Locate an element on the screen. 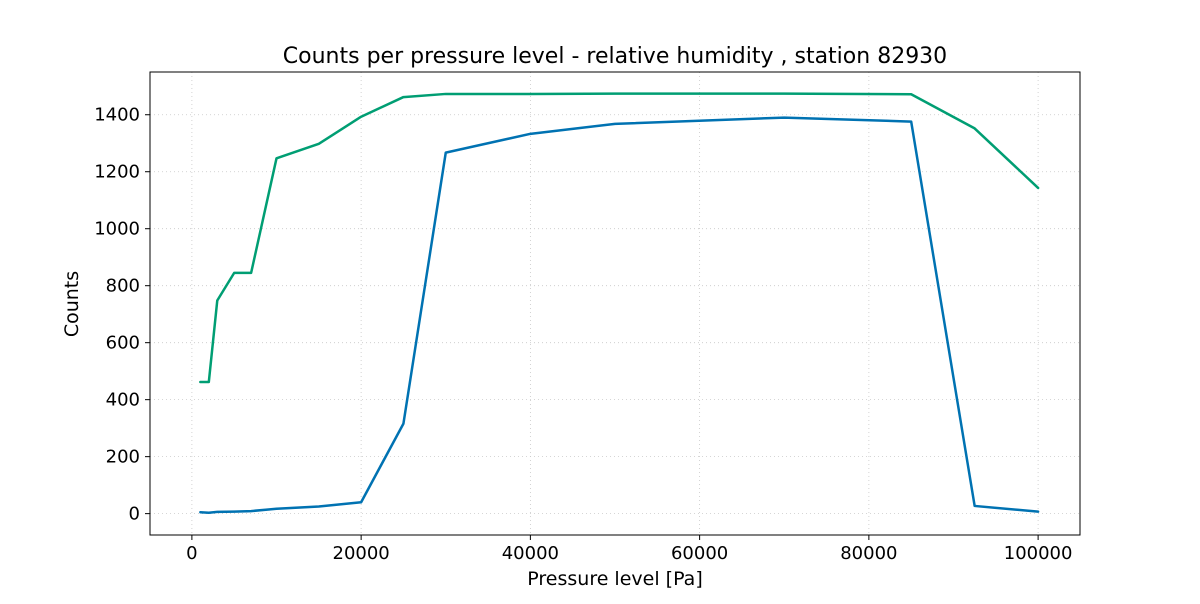  x-axis-ticks: 0 20000 40000 60000 80000 100000 is located at coordinates (629, 549).